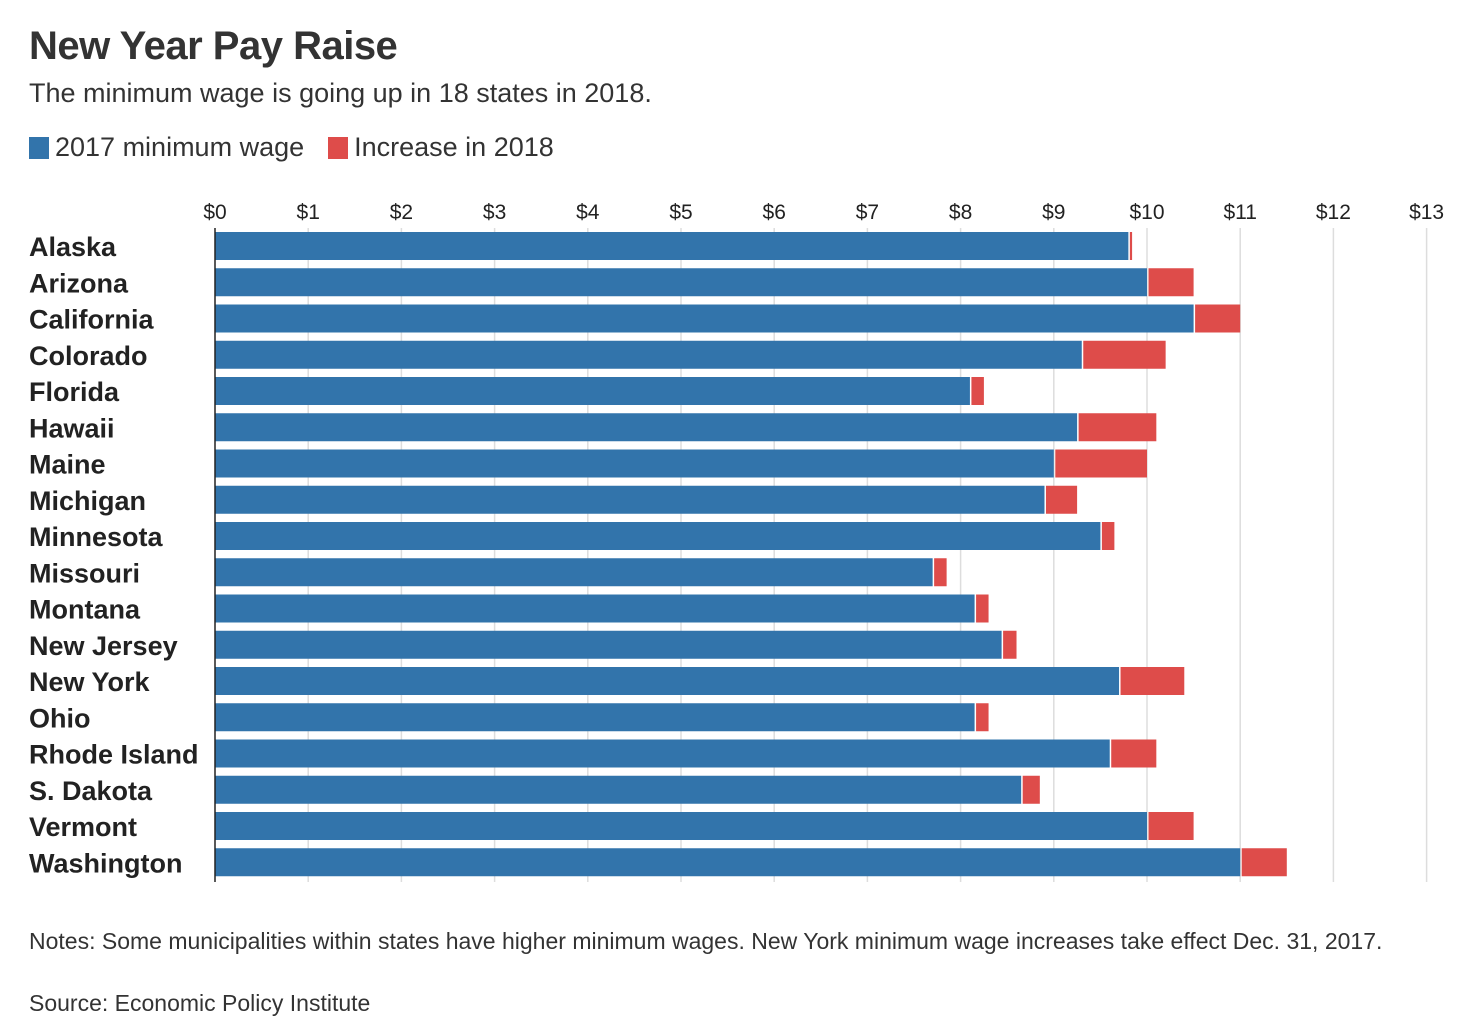  I want to click on source-text: Source: Economic Policy Institute, so click(200, 1003).